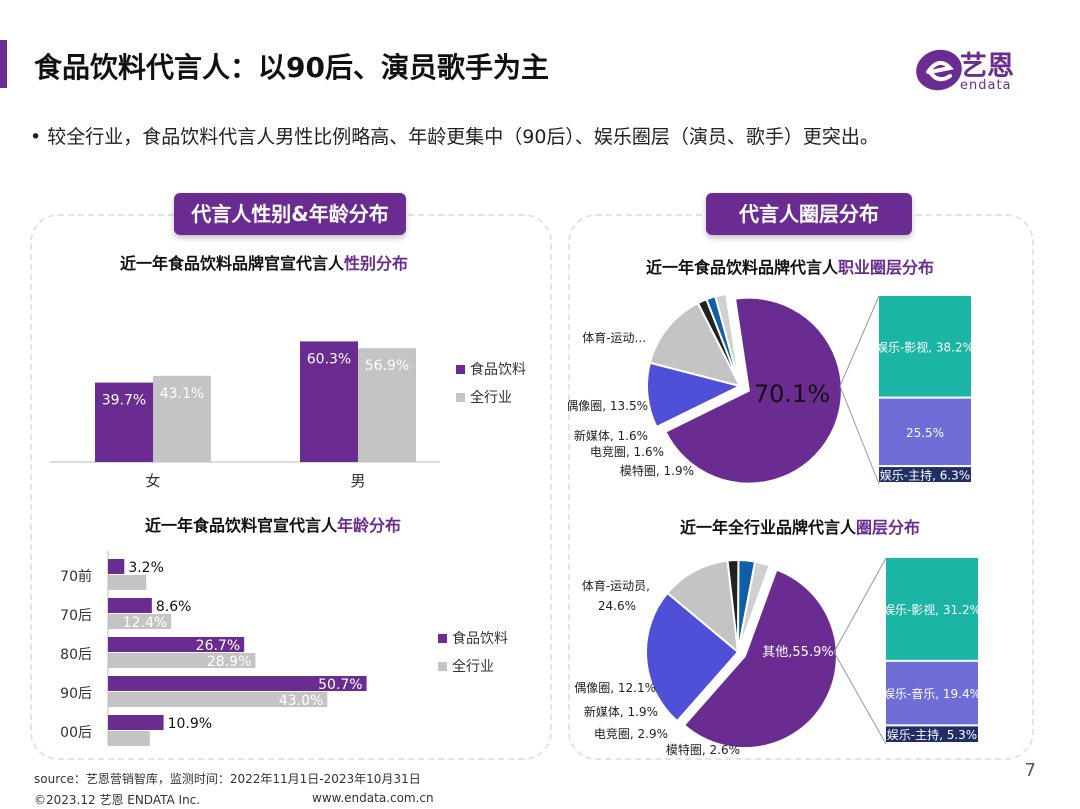 The height and width of the screenshot is (809, 1080). Describe the element at coordinates (290, 214) in the screenshot. I see `gender-age-pill: 代言人性别&年龄分布` at that location.